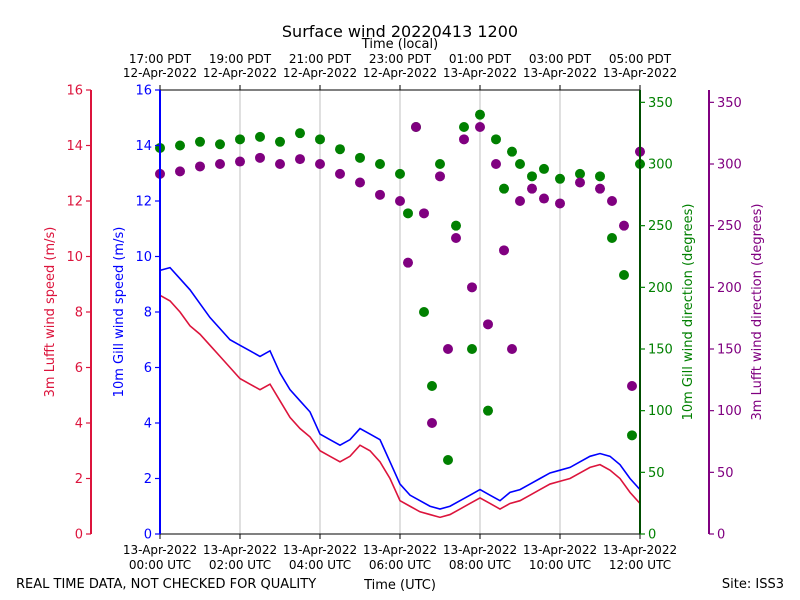  Describe the element at coordinates (660, 411) in the screenshot. I see `gill-dir-tick-label: 100` at that location.